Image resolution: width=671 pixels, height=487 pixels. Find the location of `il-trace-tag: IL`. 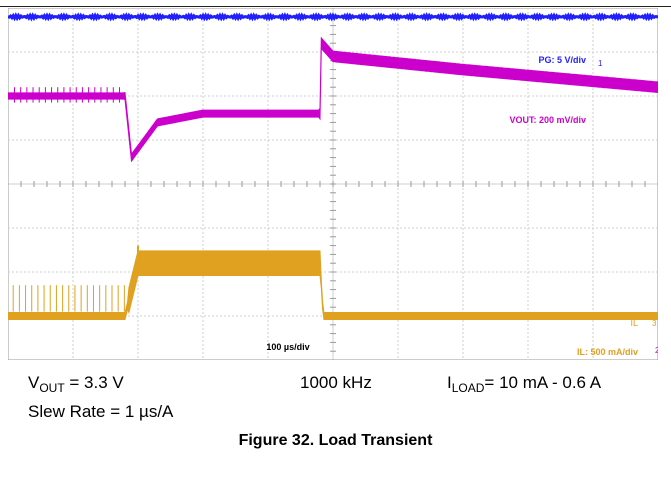

il-trace-tag: IL is located at coordinates (634, 323).